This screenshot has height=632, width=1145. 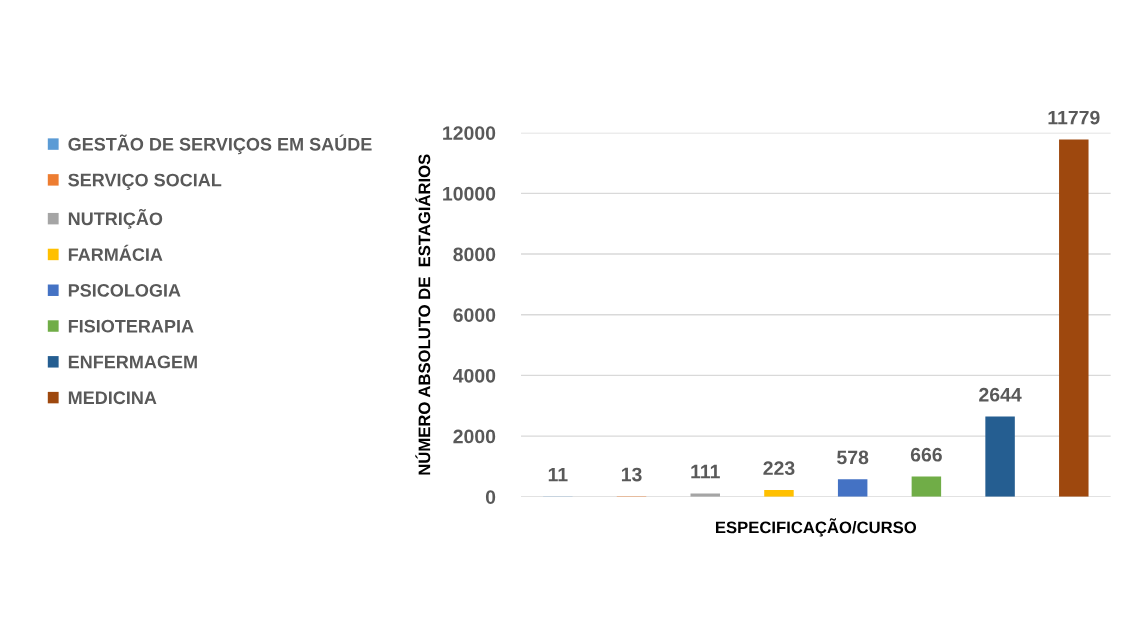 What do you see at coordinates (816, 527) in the screenshot?
I see `x-axis-title: ESPECIFICAÇÃO/CURSO` at bounding box center [816, 527].